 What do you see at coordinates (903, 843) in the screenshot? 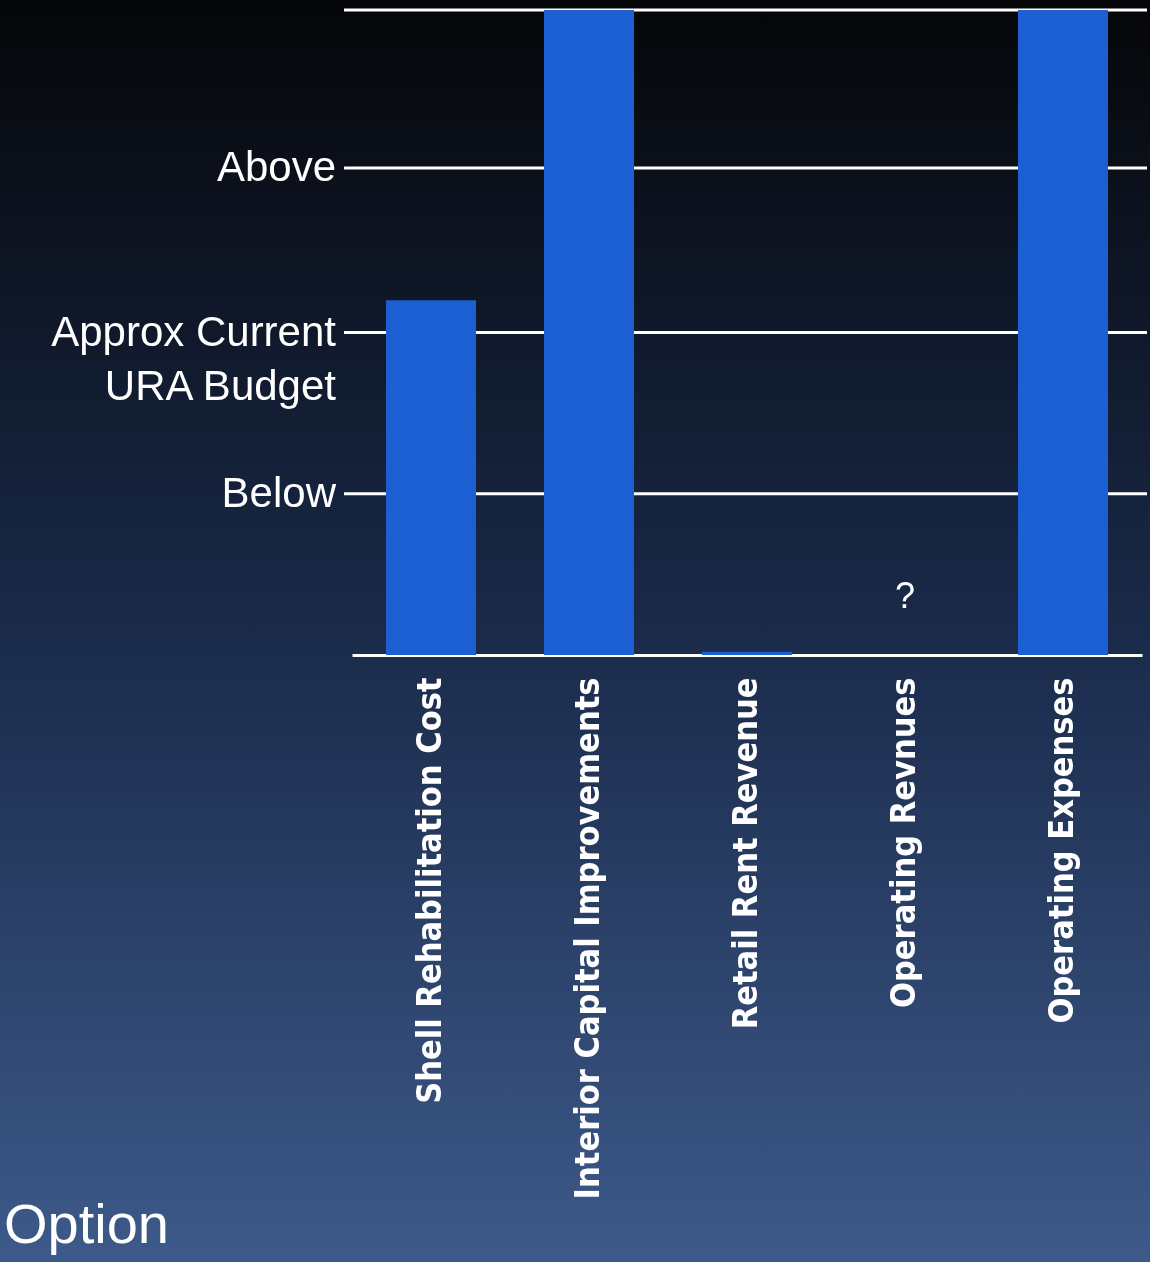
I see `x-tick-label: Operating Revnues` at bounding box center [903, 843].